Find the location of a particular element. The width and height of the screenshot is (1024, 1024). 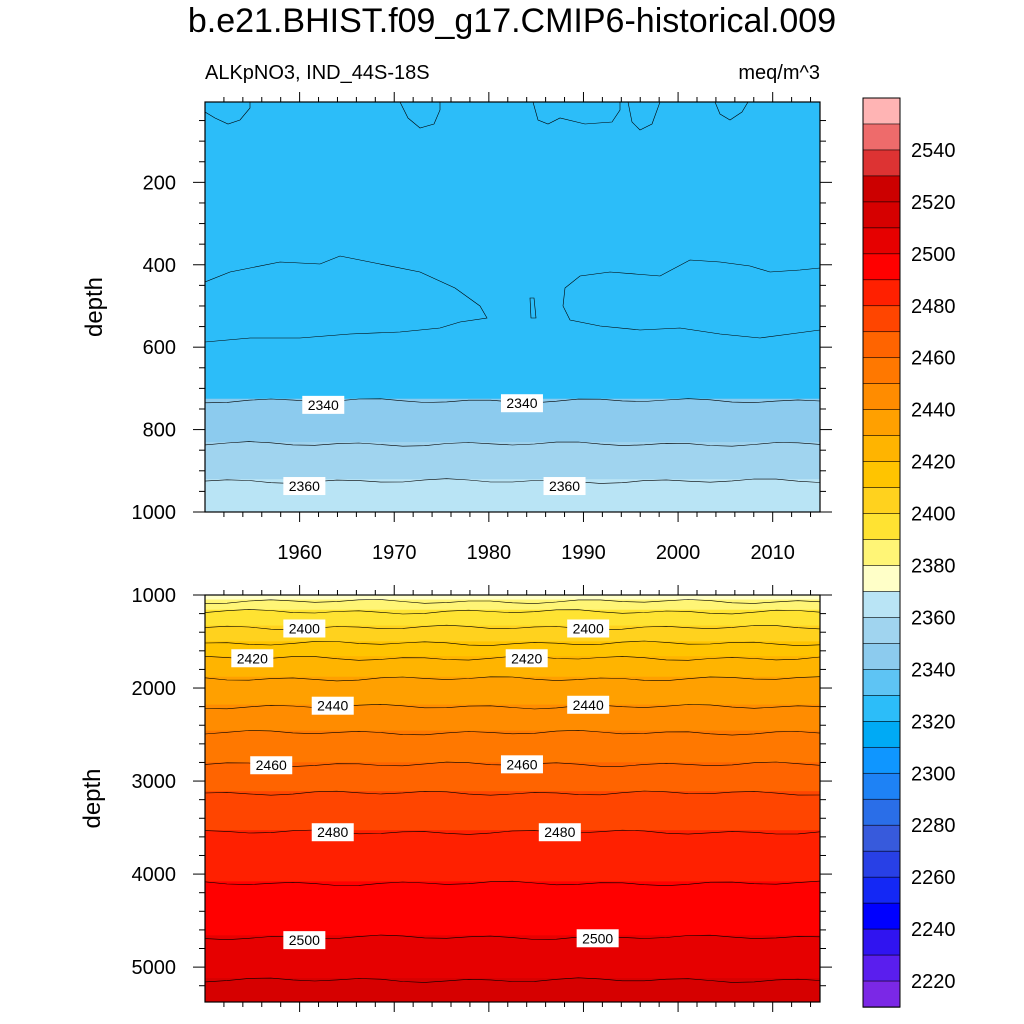

colorbar-label: 2320 is located at coordinates (933, 722).